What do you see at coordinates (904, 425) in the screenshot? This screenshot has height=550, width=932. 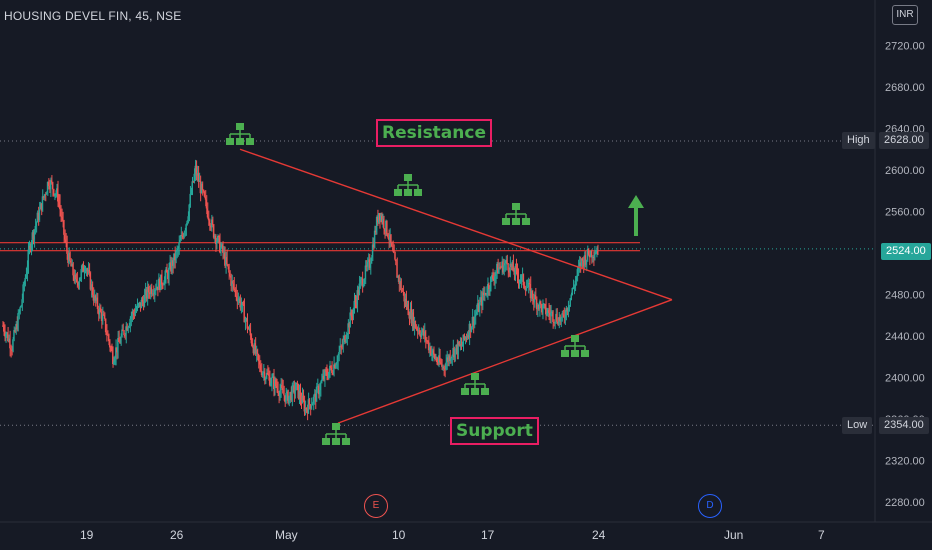 I see `low-tag-value: 2354.00` at bounding box center [904, 425].